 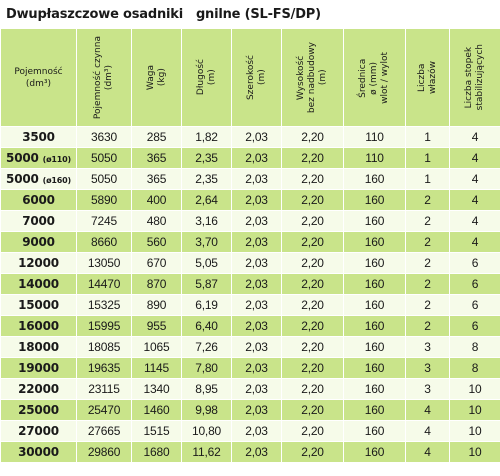 I want to click on cell-capacity: 18000, so click(x=38, y=347).